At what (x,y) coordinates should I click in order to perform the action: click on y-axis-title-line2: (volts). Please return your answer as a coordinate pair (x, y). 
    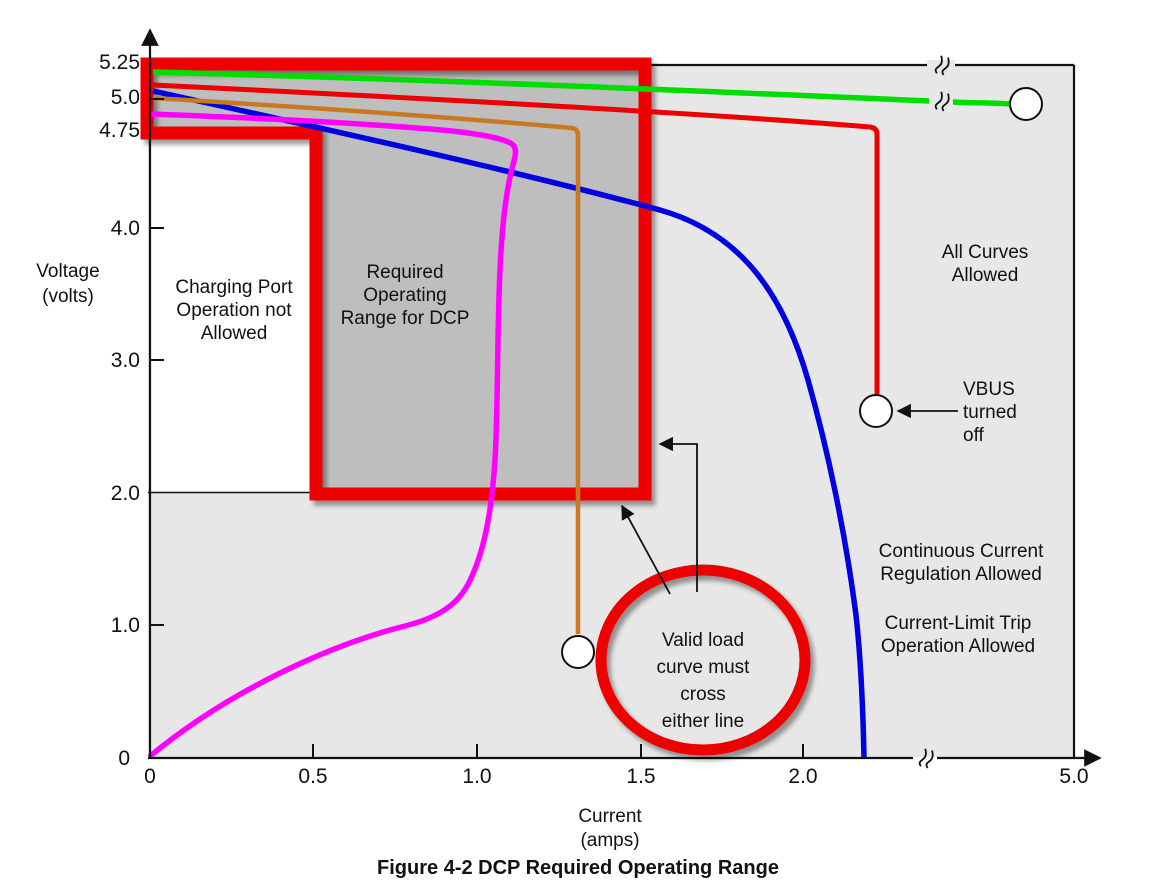
    Looking at the image, I should click on (68, 296).